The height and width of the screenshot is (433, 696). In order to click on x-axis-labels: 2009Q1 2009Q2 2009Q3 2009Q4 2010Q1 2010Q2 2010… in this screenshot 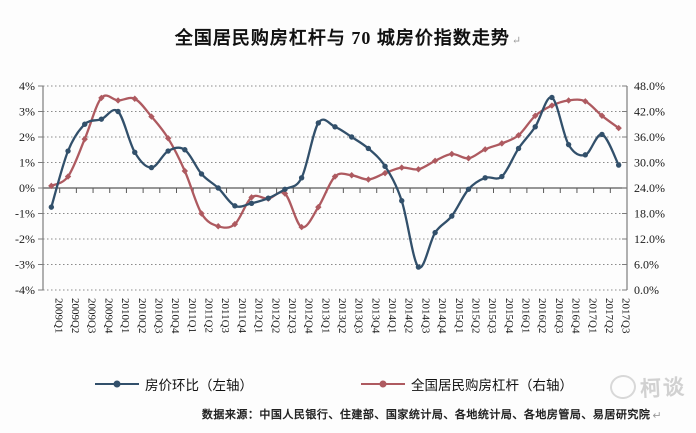, I will do `click(341, 316)`.